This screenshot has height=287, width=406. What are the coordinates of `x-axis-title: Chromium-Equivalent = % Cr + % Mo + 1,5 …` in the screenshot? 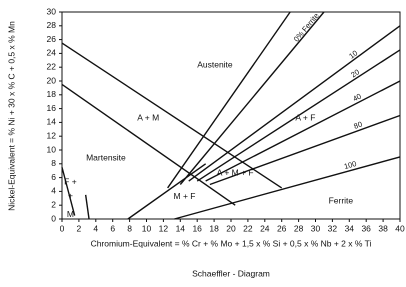 It's located at (231, 243).